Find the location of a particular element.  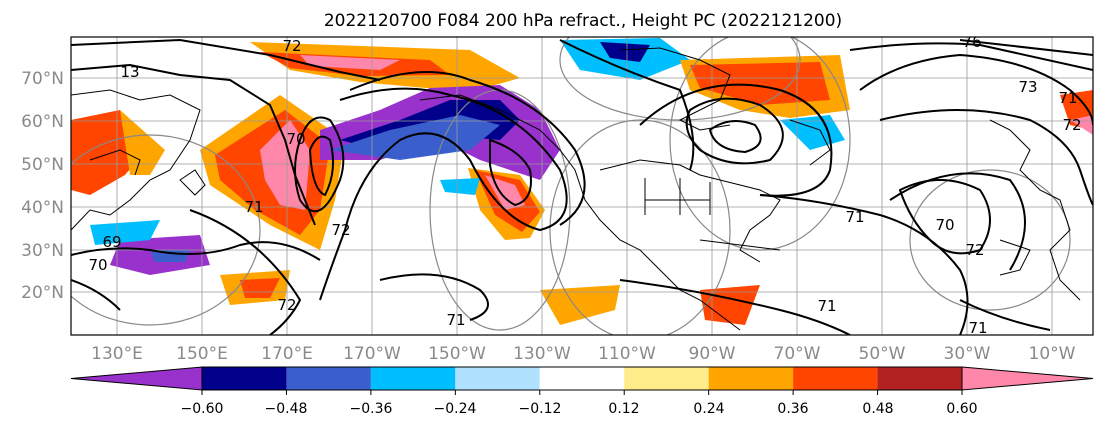

colorbar-extend-min is located at coordinates (136, 378).